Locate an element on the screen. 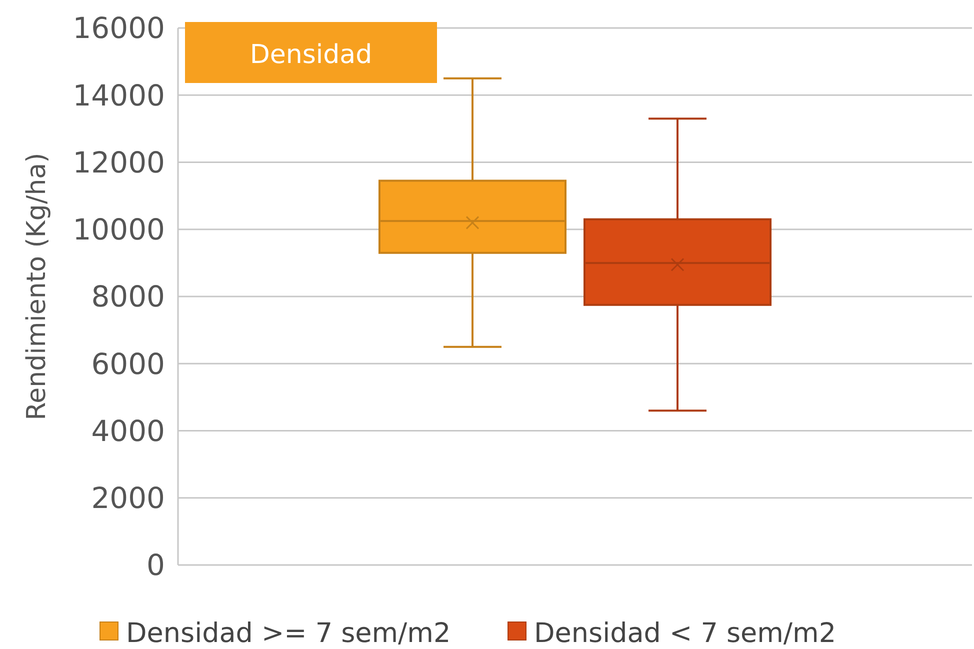 The height and width of the screenshot is (649, 974). y-axis-title: Rendimiento (Kg/ha) is located at coordinates (37, 286).